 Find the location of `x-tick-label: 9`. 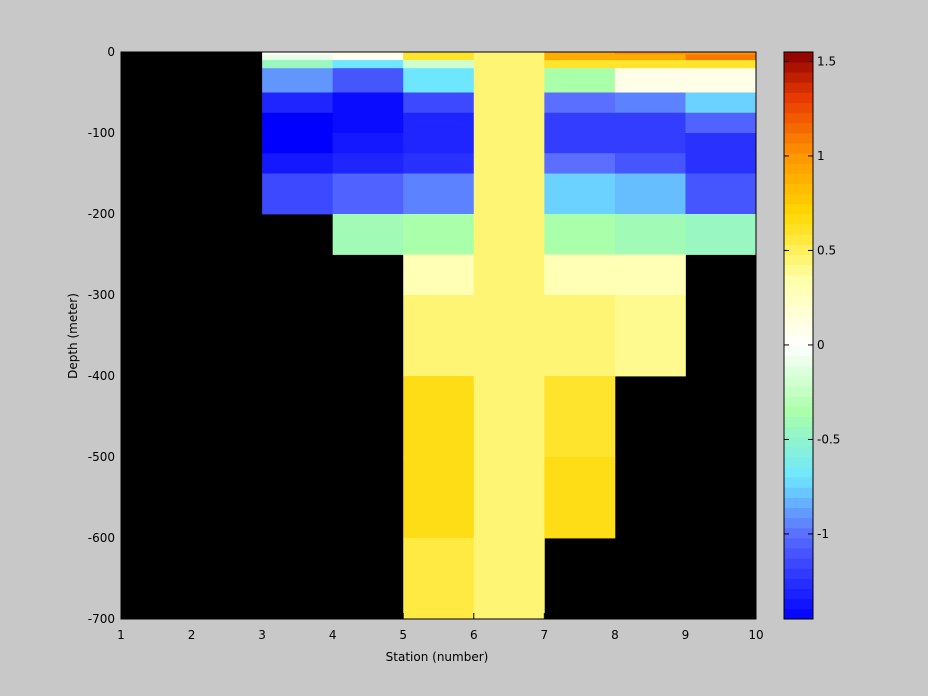

x-tick-label: 9 is located at coordinates (686, 635).